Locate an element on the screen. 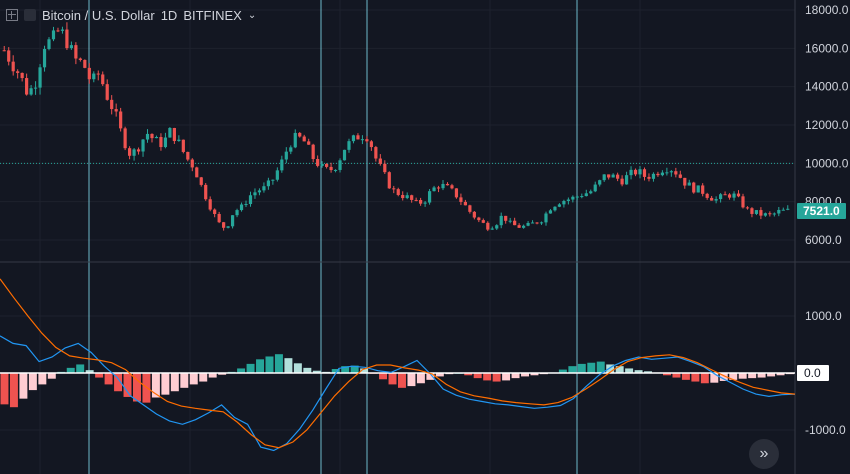  last-price-marker: 7521.0 is located at coordinates (821, 211).